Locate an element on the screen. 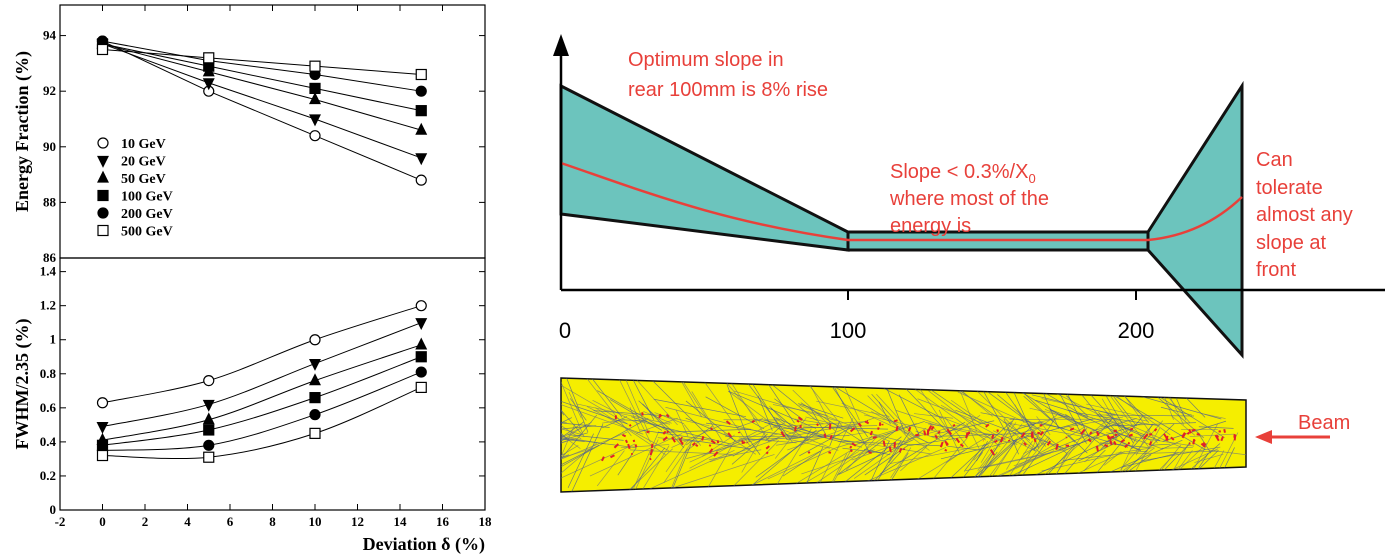 Image resolution: width=1392 pixels, height=555 pixels. x-tick-label: 0 is located at coordinates (102, 521).